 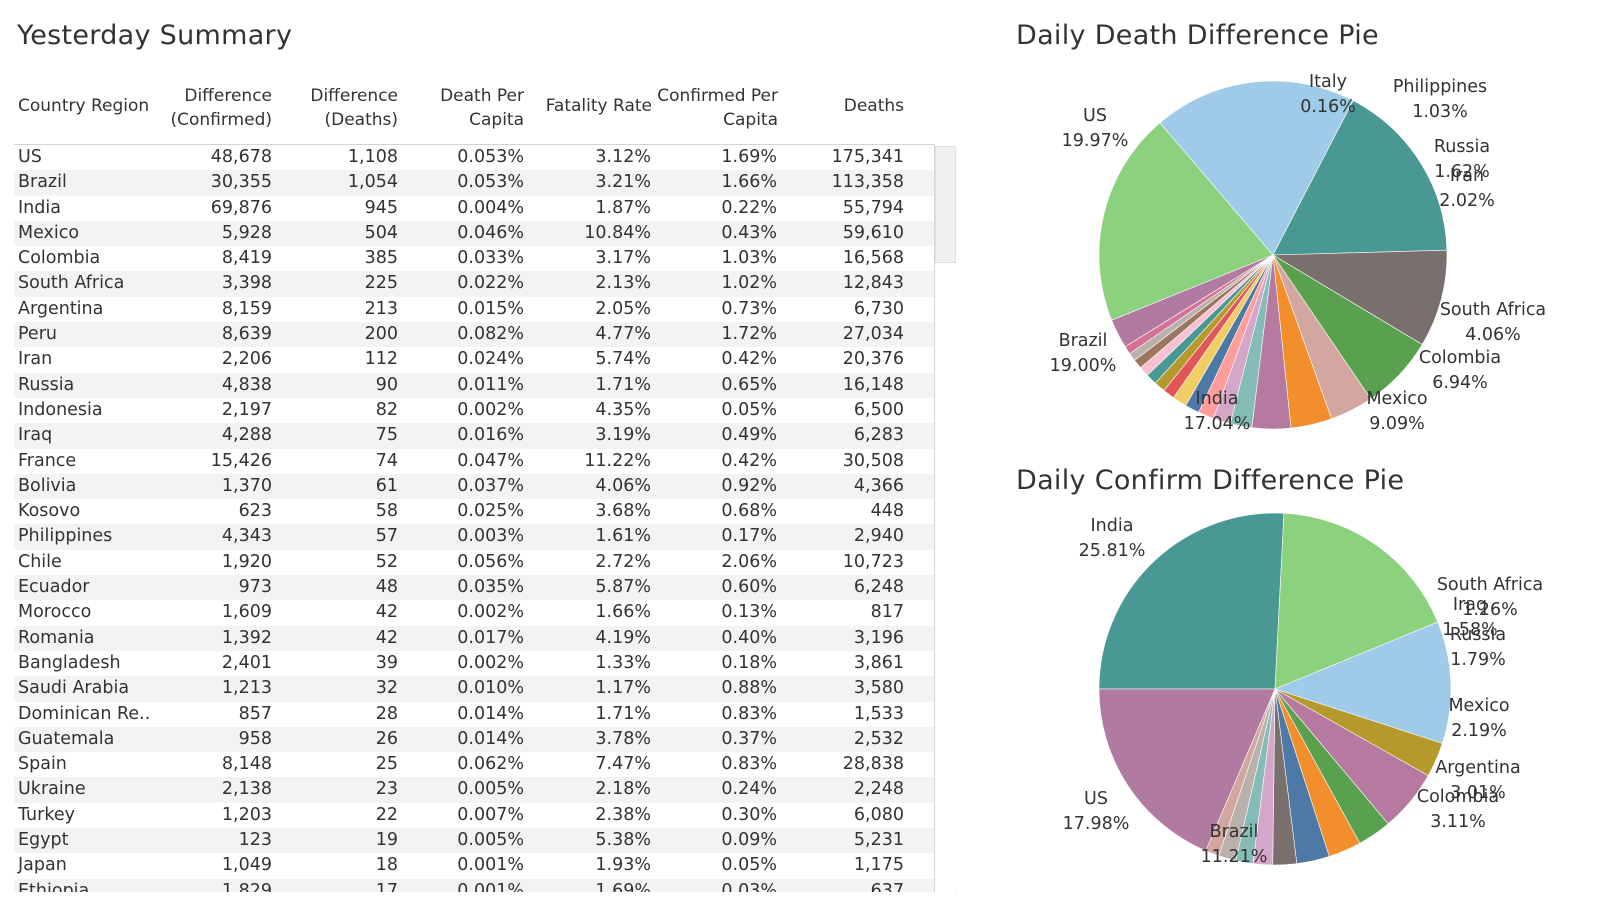 What do you see at coordinates (1478, 719) in the screenshot?
I see `pie-label-mexico: Mexico 2.19%` at bounding box center [1478, 719].